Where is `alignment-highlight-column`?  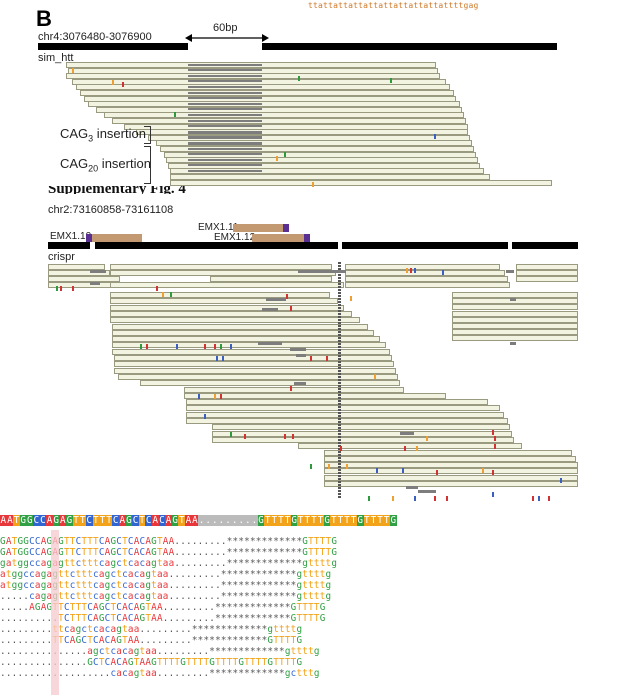 alignment-highlight-column is located at coordinates (55, 612).